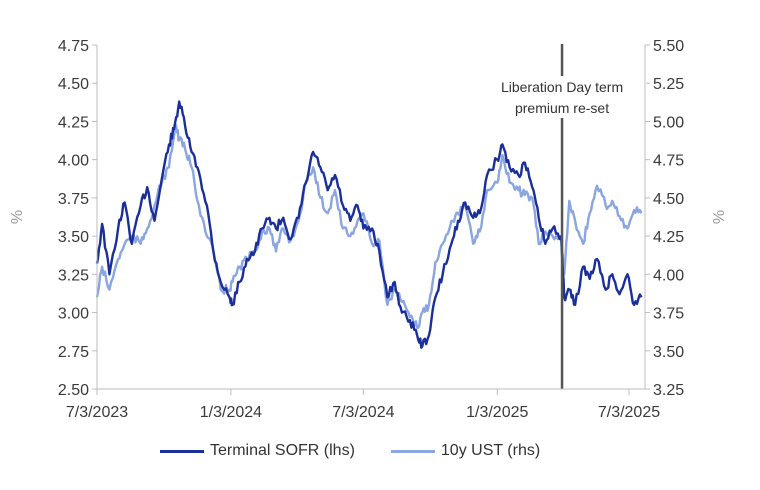 This screenshot has height=490, width=760. Describe the element at coordinates (73, 161) in the screenshot. I see `left-tick-label: 4.00` at that location.